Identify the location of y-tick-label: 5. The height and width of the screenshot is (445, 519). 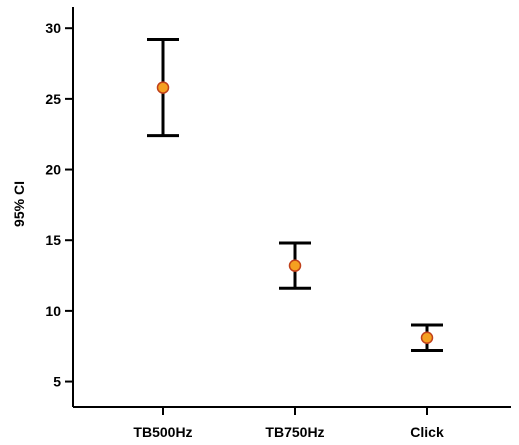
(57, 382).